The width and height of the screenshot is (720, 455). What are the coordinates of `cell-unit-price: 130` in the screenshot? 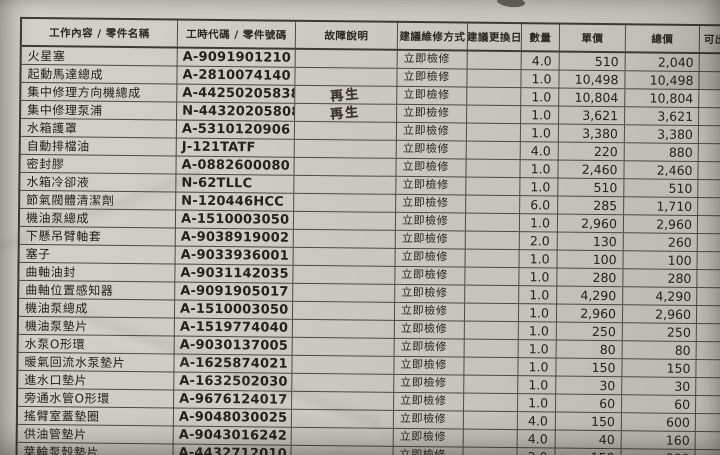 It's located at (590, 241).